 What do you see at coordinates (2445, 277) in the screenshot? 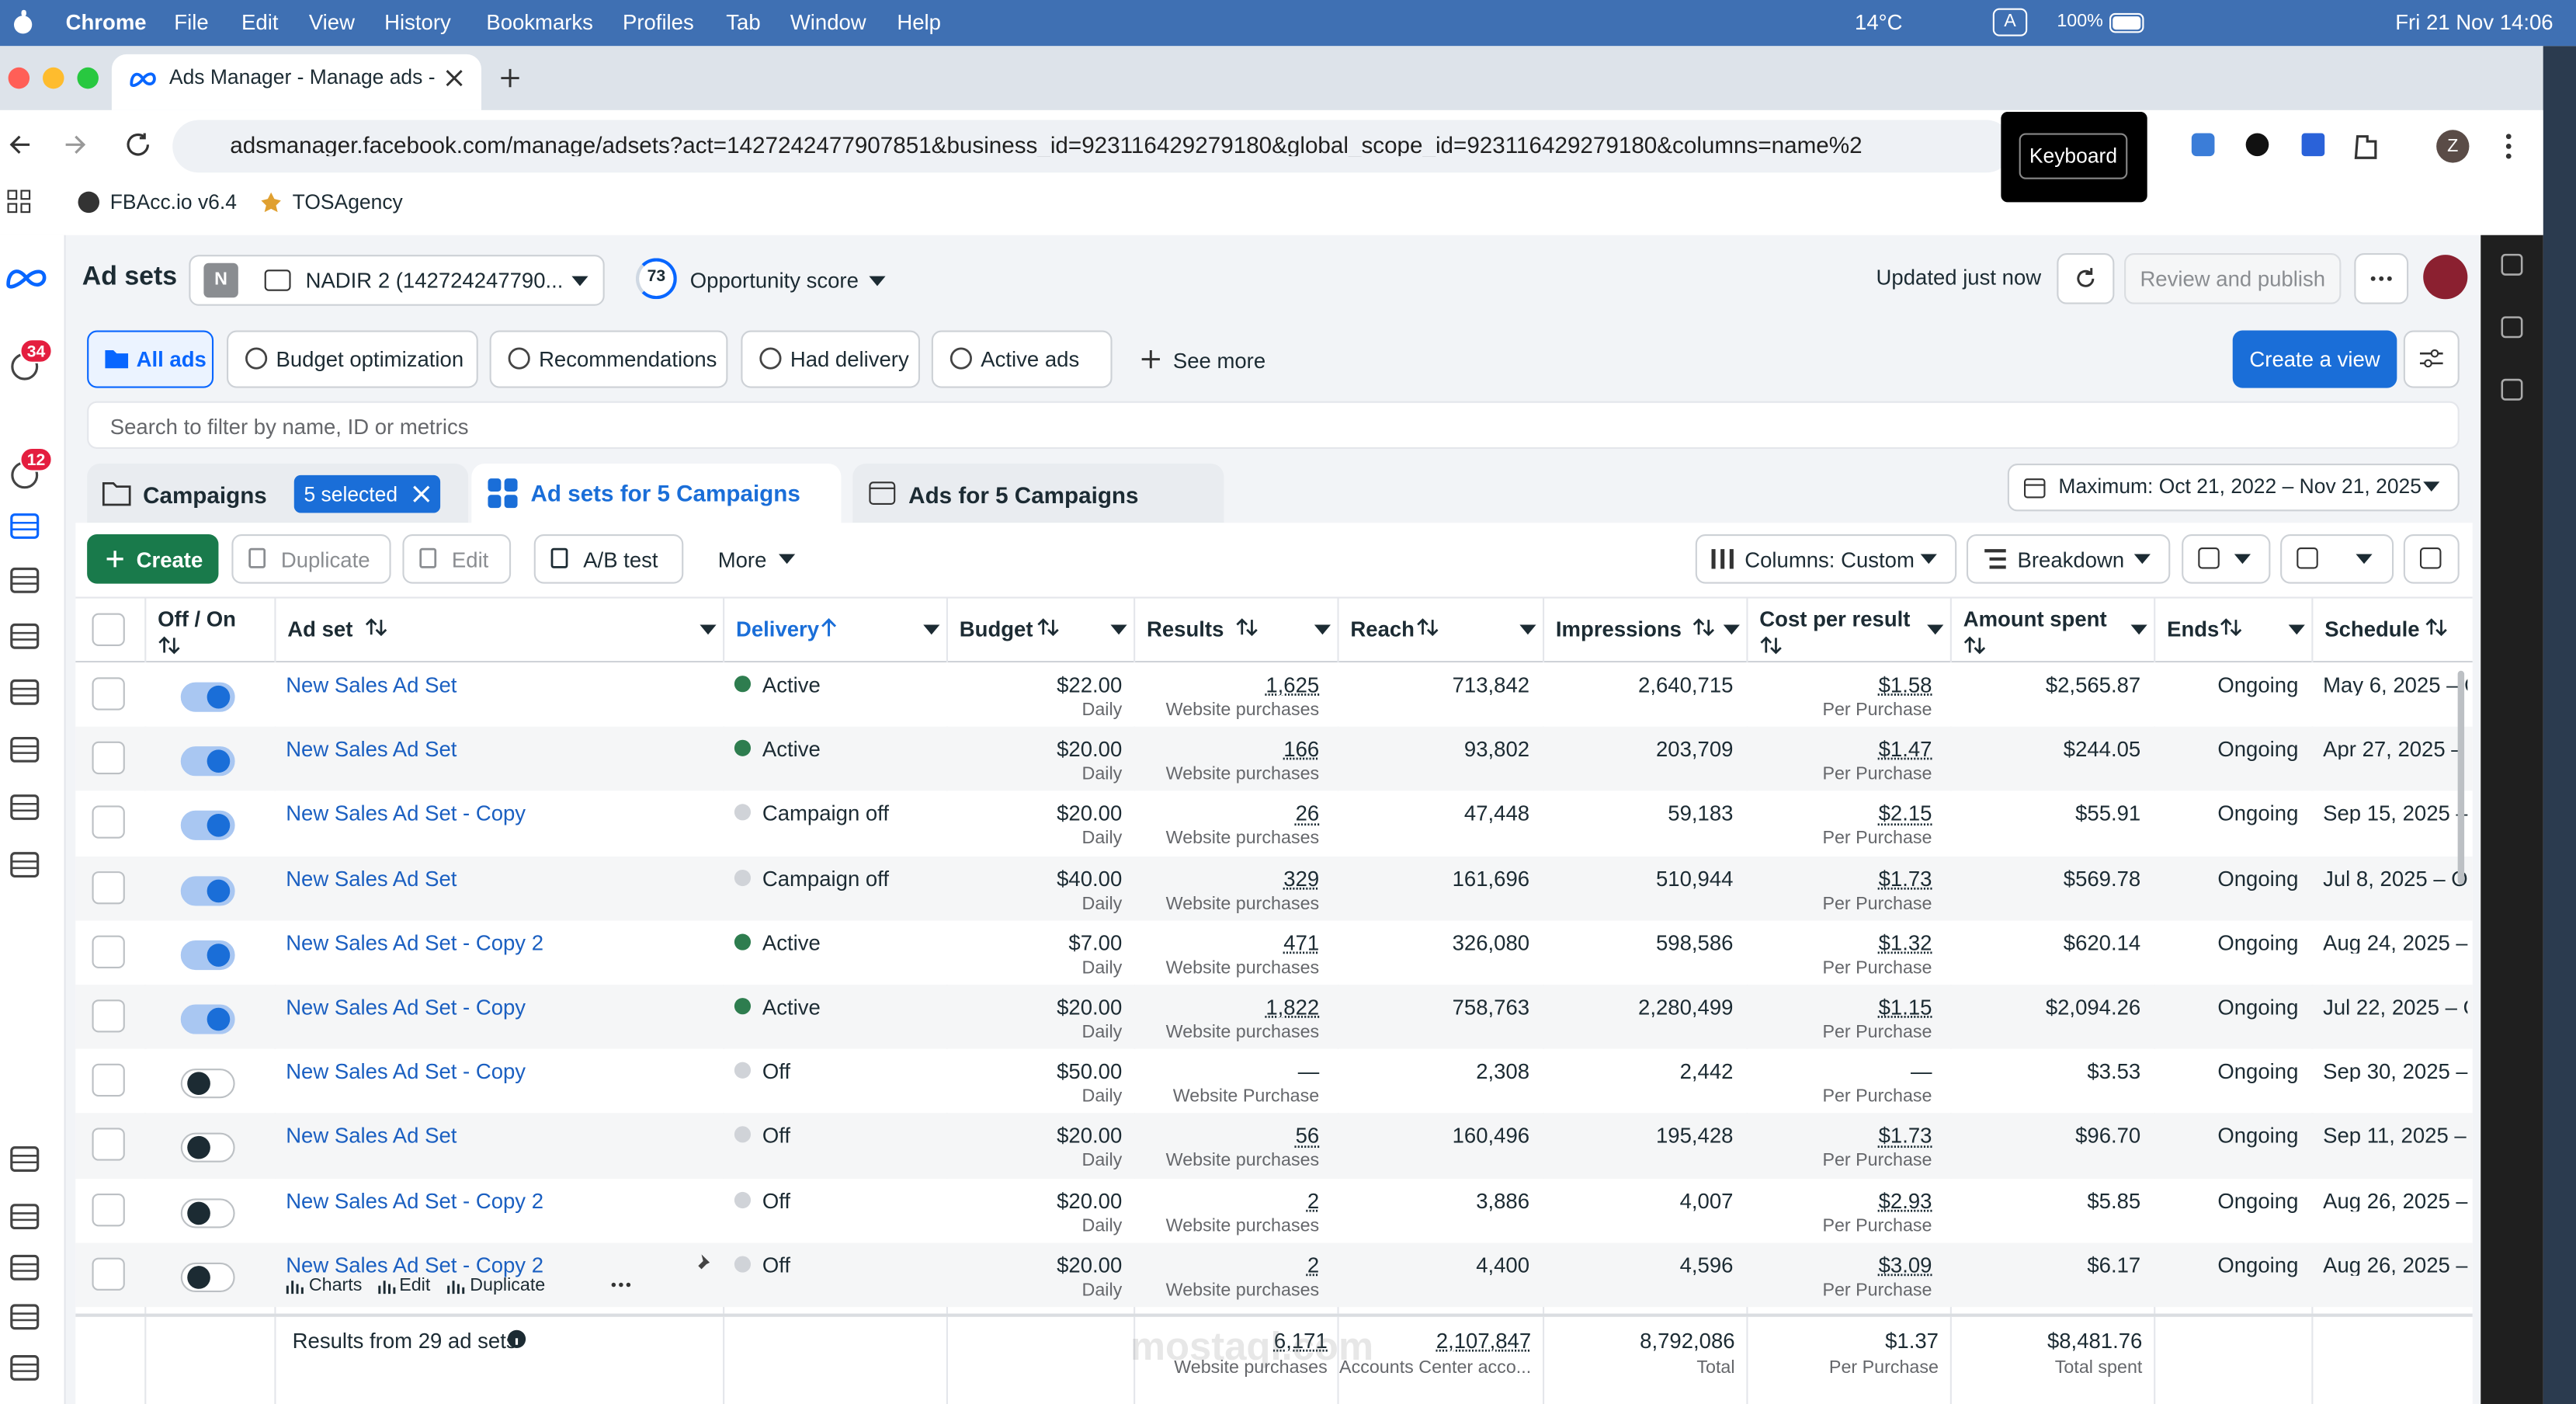
I see `user-avatar` at bounding box center [2445, 277].